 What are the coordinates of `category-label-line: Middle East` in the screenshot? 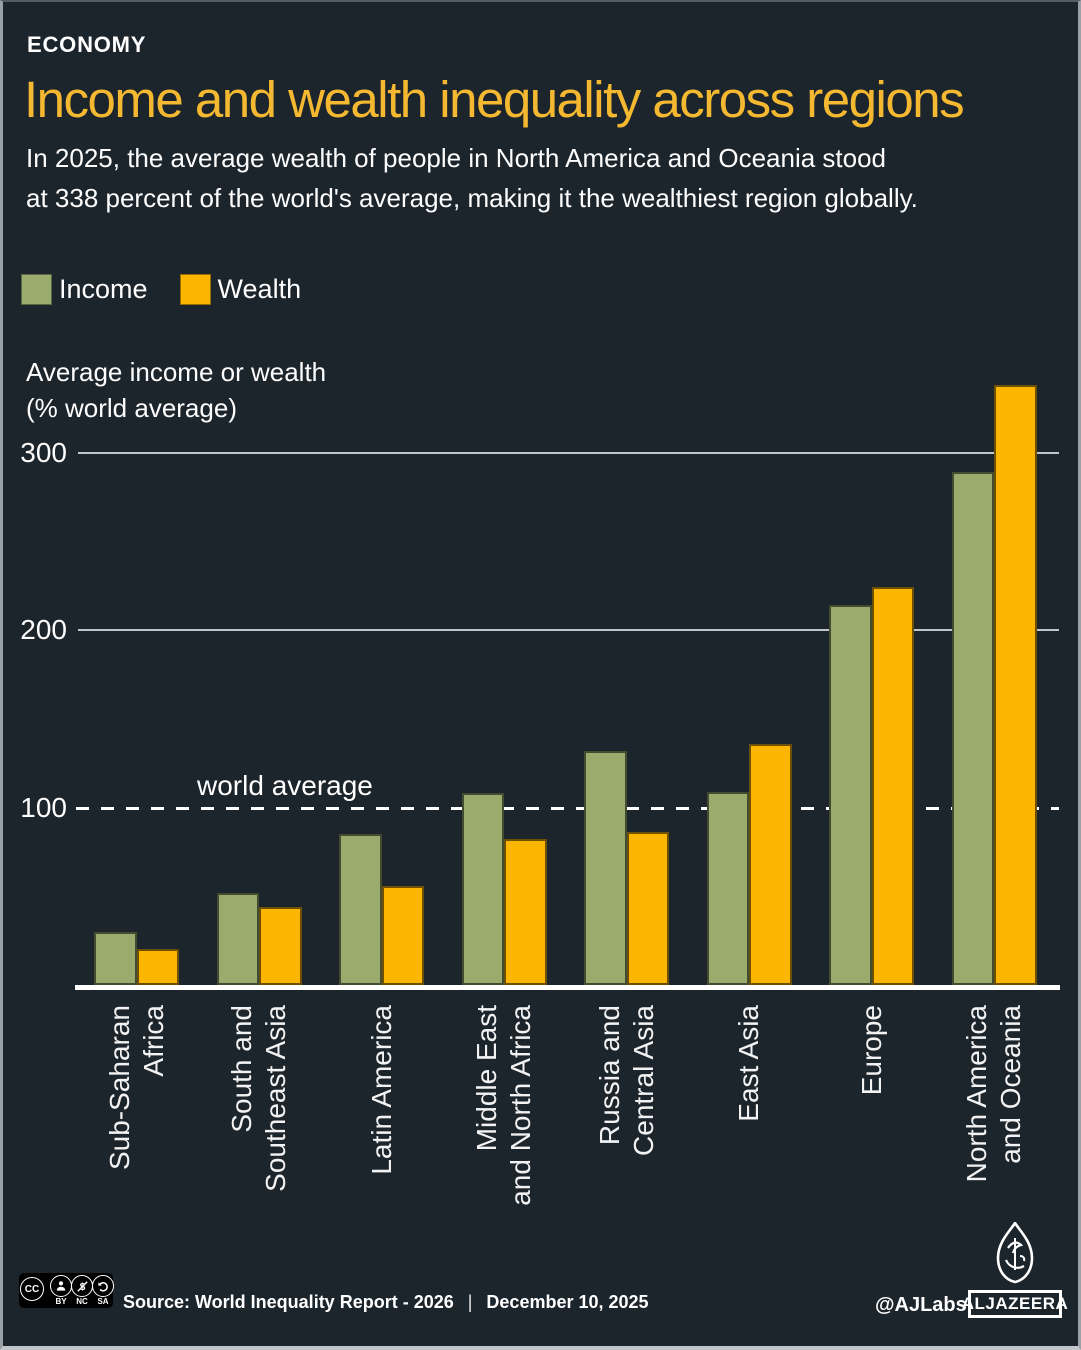 It's located at (486, 1078).